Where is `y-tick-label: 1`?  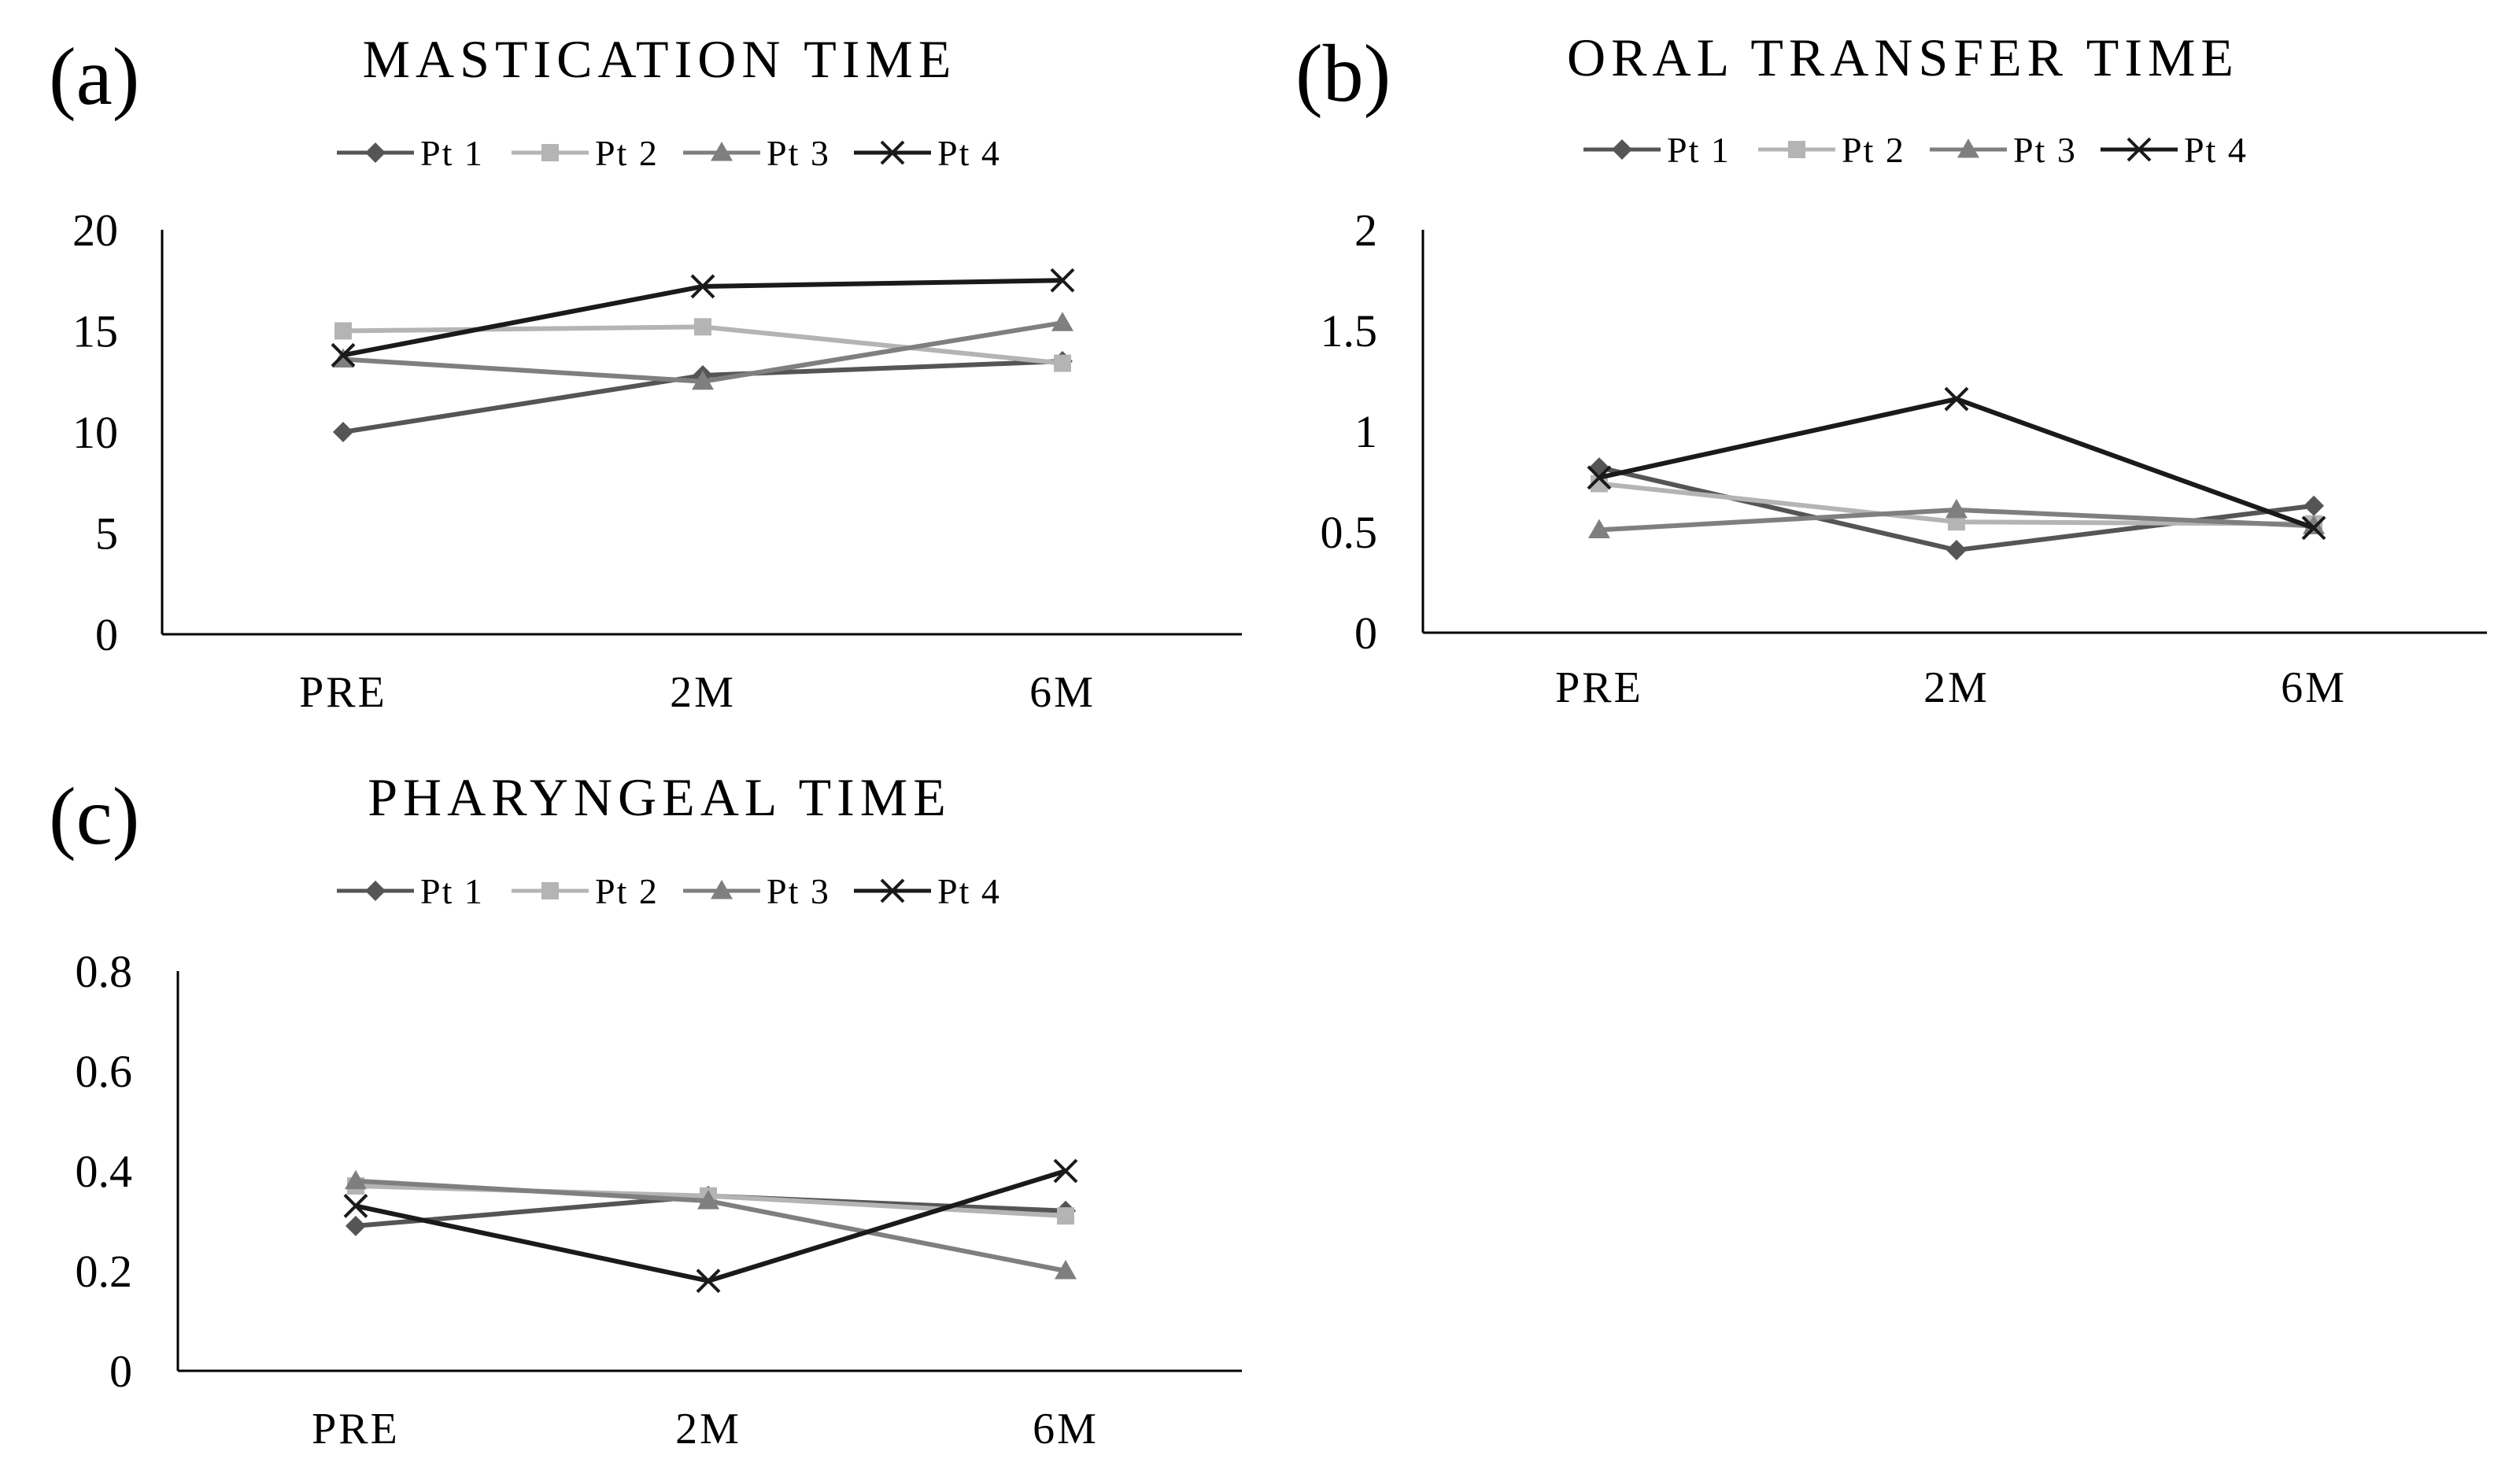 y-tick-label: 1 is located at coordinates (1365, 431).